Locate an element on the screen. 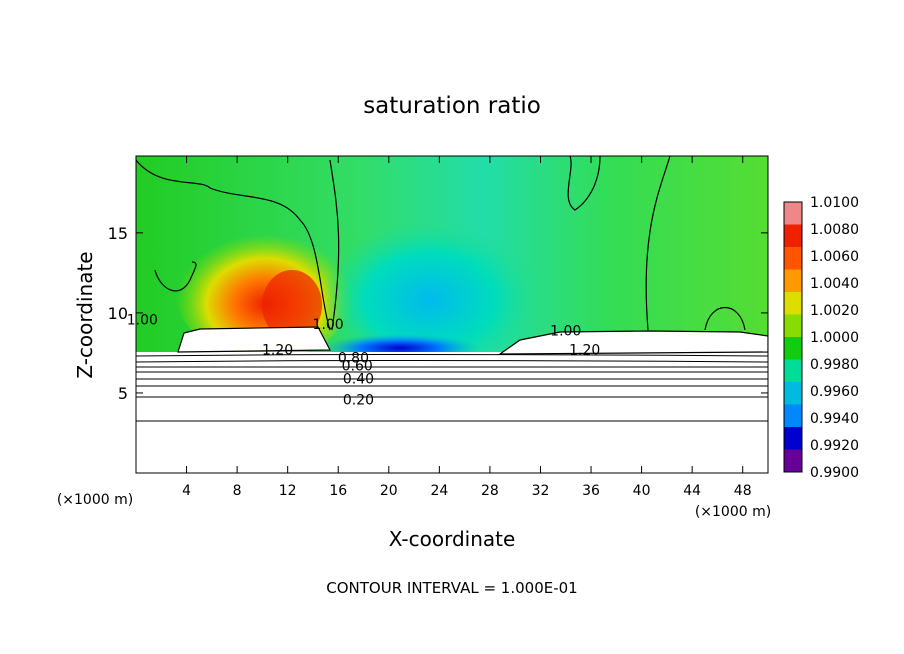 The height and width of the screenshot is (654, 904). colorbar-label: 1.0040 is located at coordinates (834, 284).